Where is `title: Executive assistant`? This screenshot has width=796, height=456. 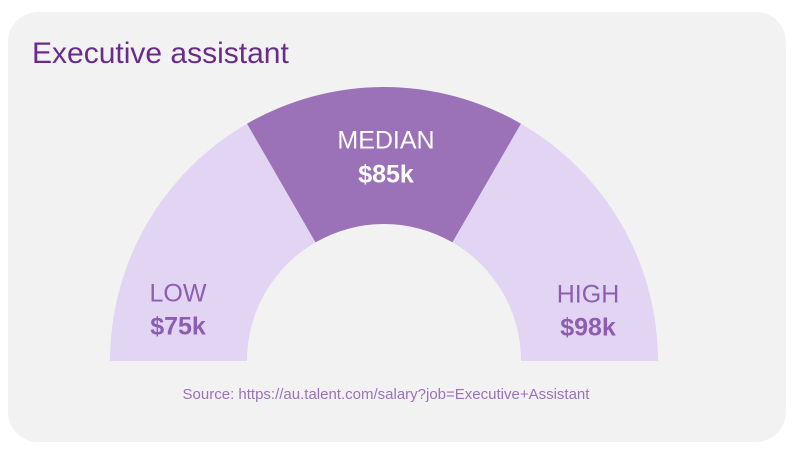 title: Executive assistant is located at coordinates (160, 53).